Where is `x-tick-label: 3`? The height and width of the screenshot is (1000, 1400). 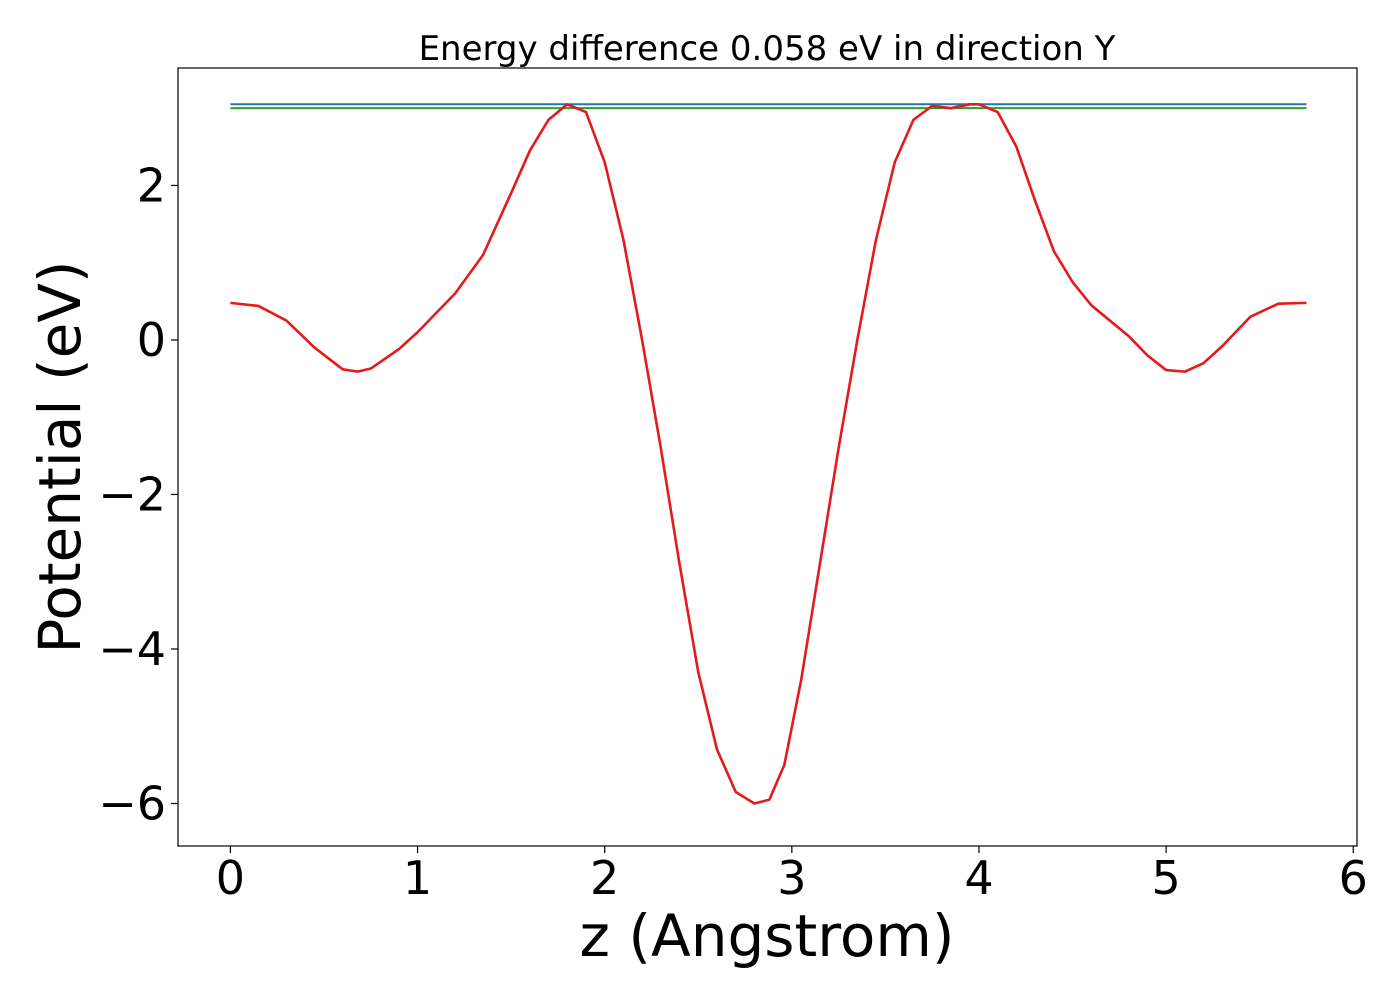 x-tick-label: 3 is located at coordinates (791, 878).